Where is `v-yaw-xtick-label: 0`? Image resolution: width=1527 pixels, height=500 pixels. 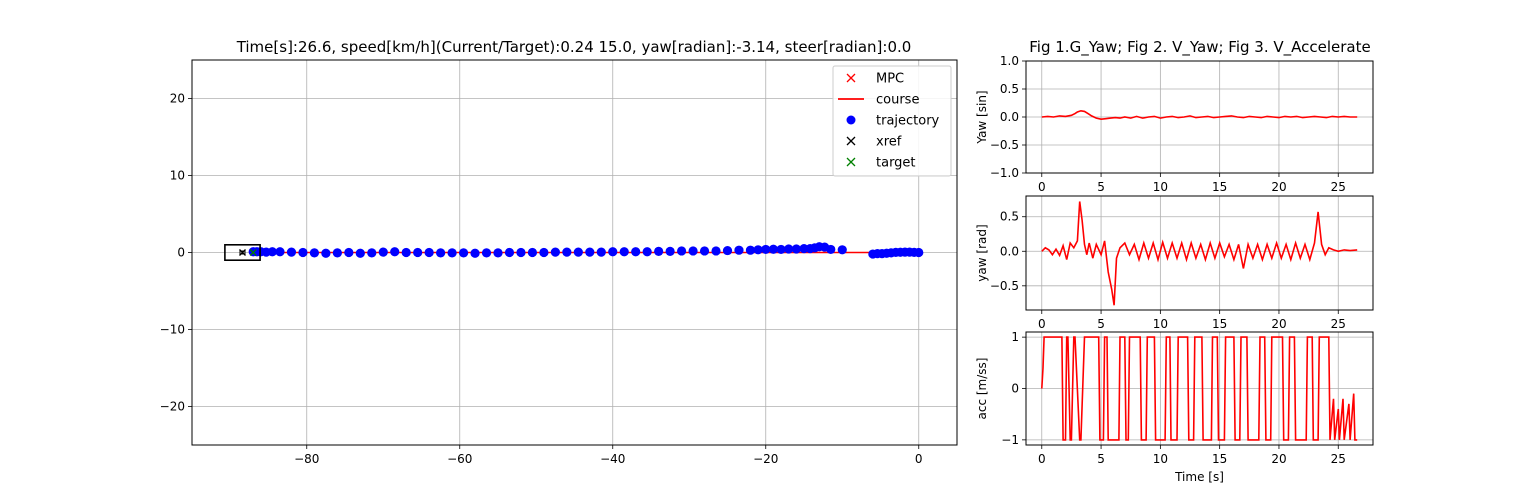 v-yaw-xtick-label: 0 is located at coordinates (1042, 324).